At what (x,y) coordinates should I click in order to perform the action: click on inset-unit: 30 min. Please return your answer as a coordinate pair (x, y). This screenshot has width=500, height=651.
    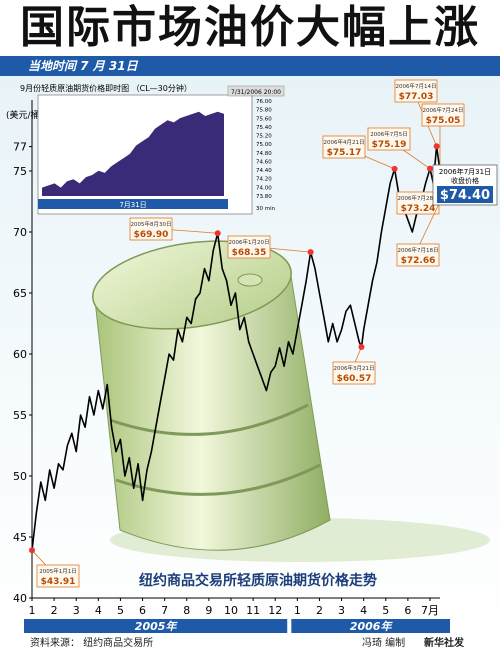
    Looking at the image, I should click on (266, 209).